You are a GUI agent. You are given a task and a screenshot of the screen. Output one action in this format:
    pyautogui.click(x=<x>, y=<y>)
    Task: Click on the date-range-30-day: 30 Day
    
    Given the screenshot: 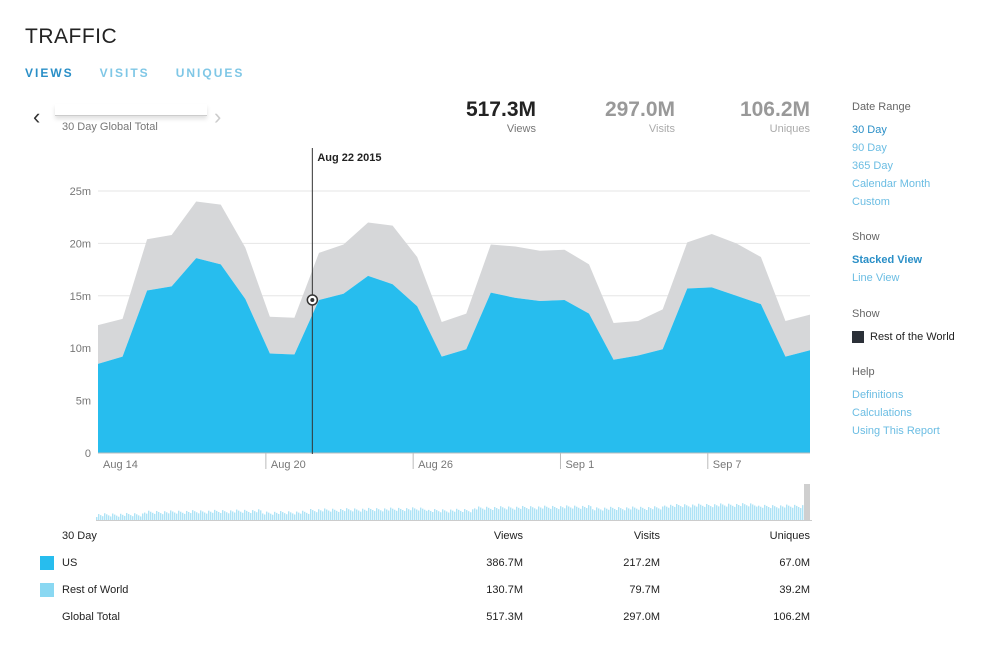 What is the action you would take?
    pyautogui.click(x=869, y=130)
    